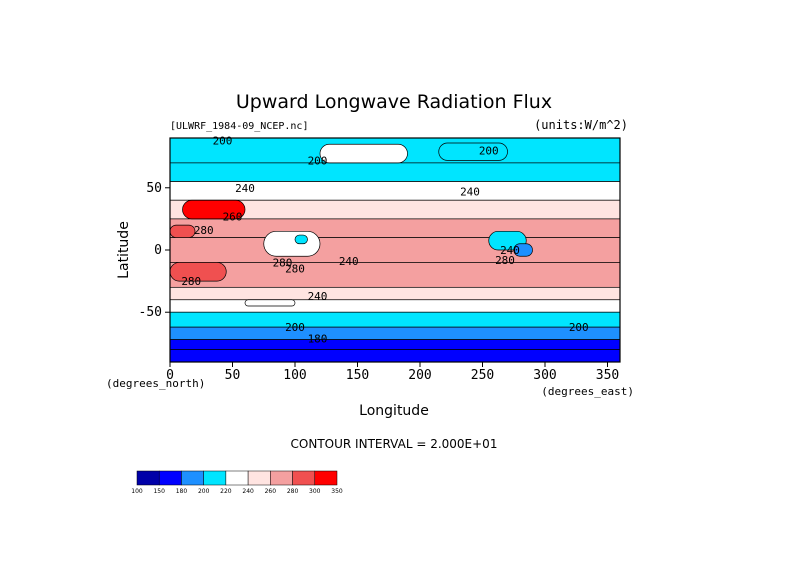  What do you see at coordinates (349, 261) in the screenshot?
I see `contour-label-9: 240` at bounding box center [349, 261].